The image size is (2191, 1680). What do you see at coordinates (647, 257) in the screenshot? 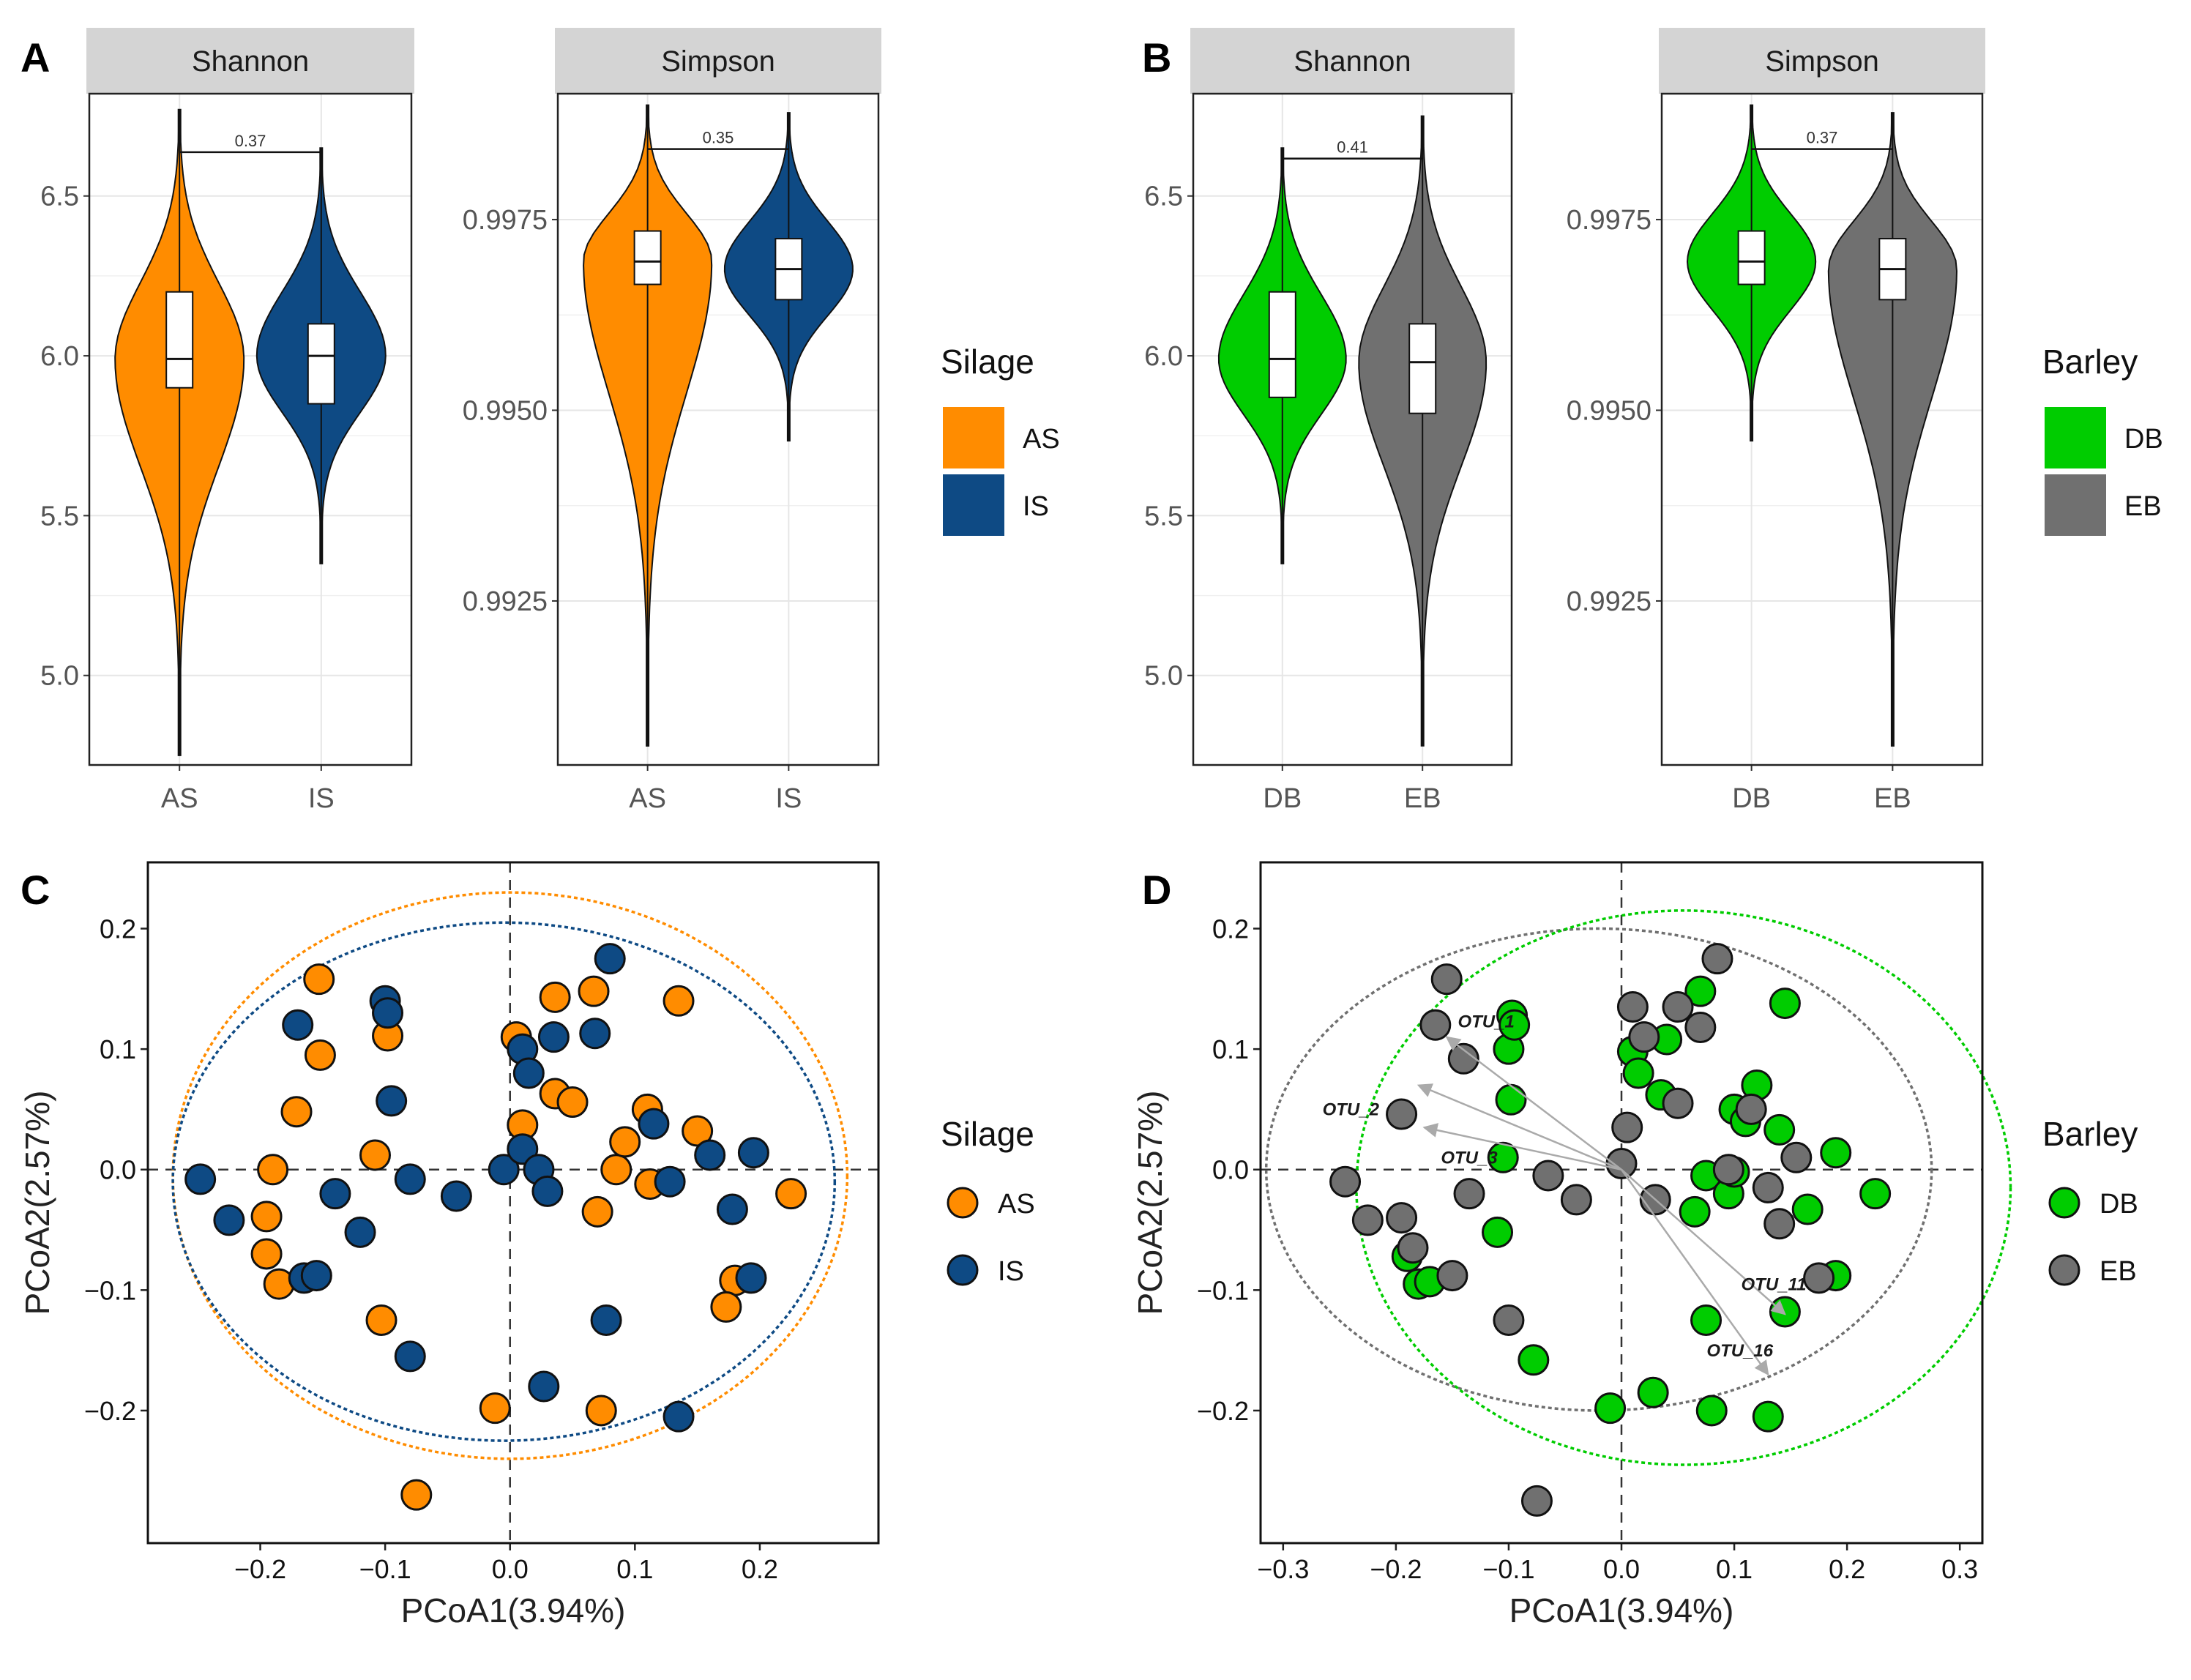
I see `box-AS` at bounding box center [647, 257].